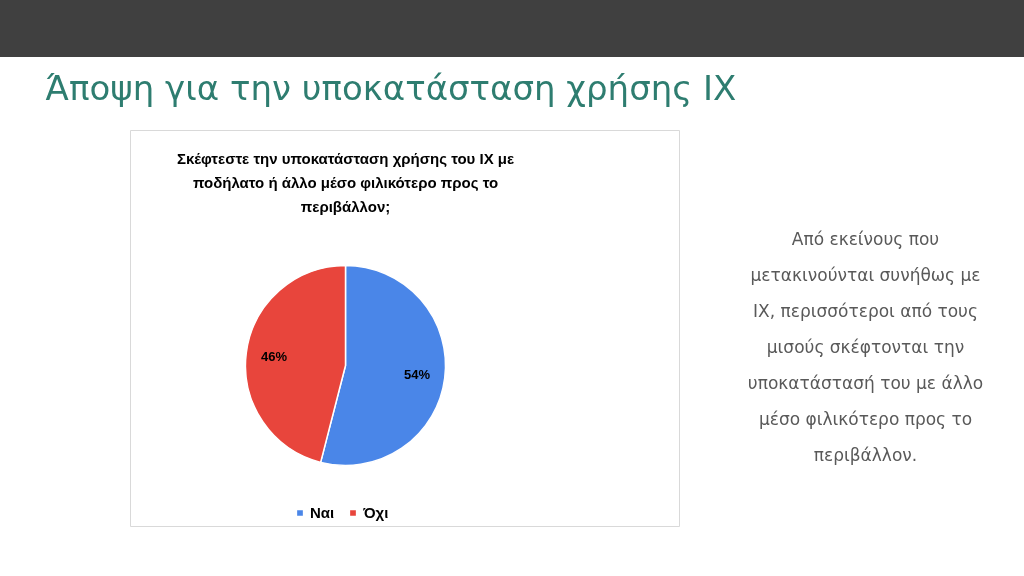 This screenshot has height=576, width=1024. What do you see at coordinates (322, 512) in the screenshot?
I see `legend-label: Ναι` at bounding box center [322, 512].